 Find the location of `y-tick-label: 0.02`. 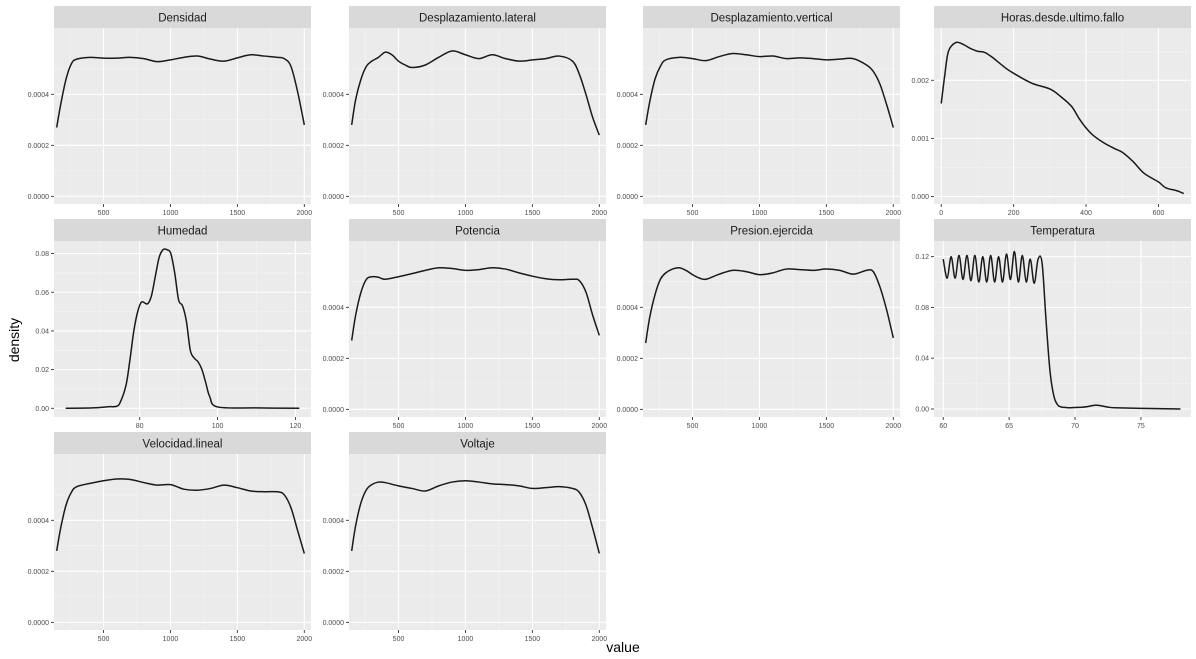

y-tick-label: 0.02 is located at coordinates (42, 370).